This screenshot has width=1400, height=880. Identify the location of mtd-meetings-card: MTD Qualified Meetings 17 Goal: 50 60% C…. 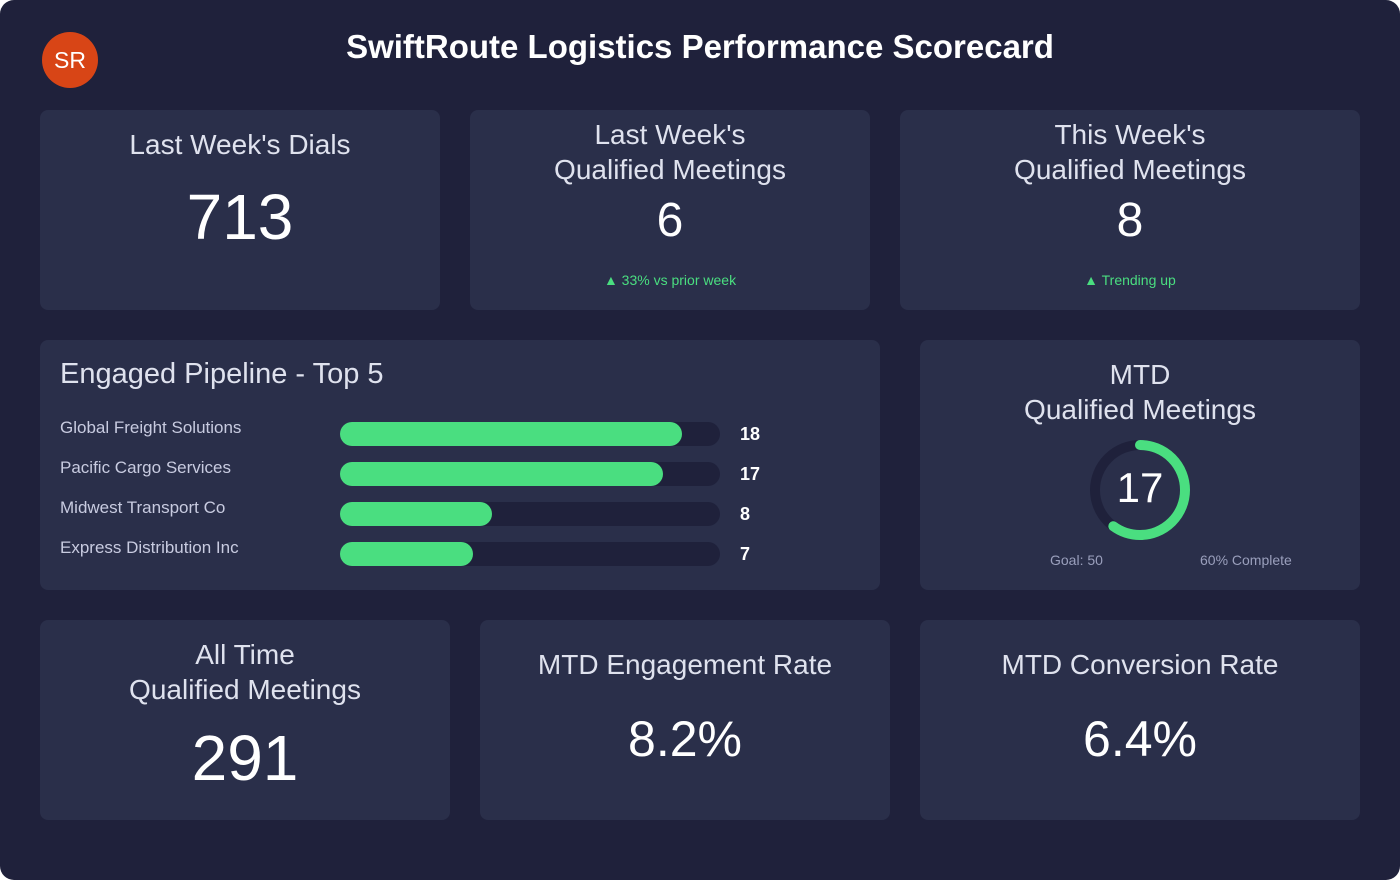
(1140, 465).